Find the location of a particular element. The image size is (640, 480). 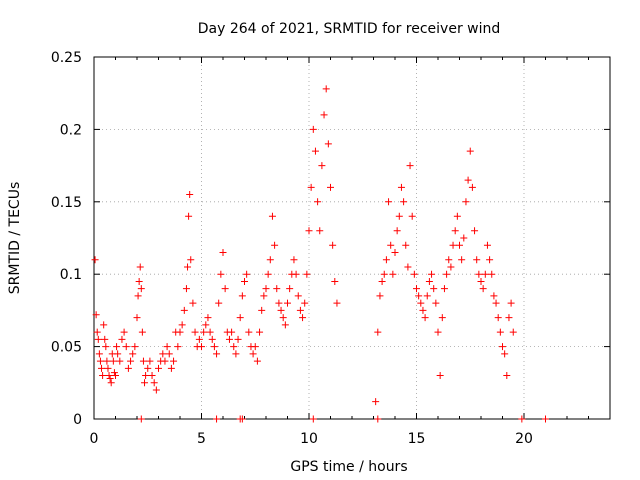

y-axis-label: SRMTID / TECUs is located at coordinates (15, 238).